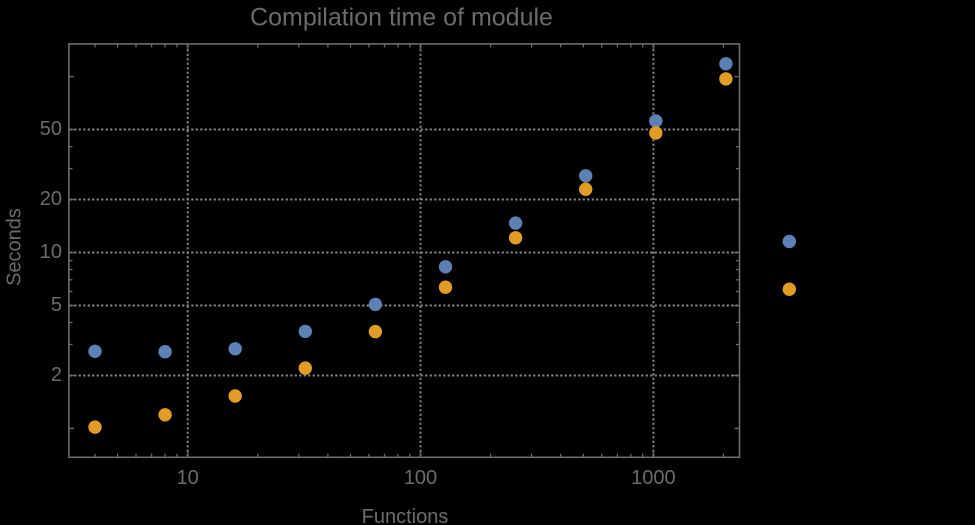 The height and width of the screenshot is (525, 975). I want to click on svg-text: 20, so click(51, 199).